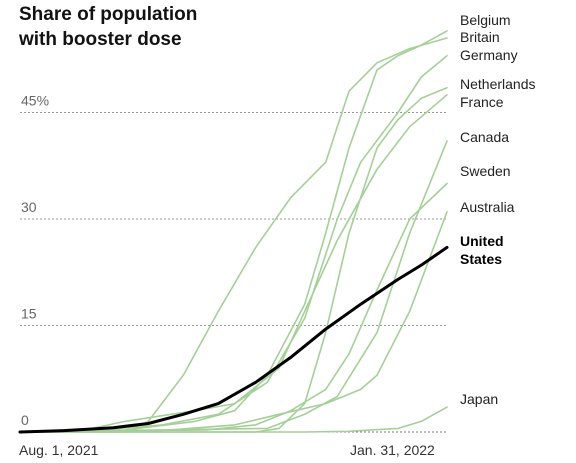  What do you see at coordinates (35, 101) in the screenshot?
I see `y-tick-label: 45%` at bounding box center [35, 101].